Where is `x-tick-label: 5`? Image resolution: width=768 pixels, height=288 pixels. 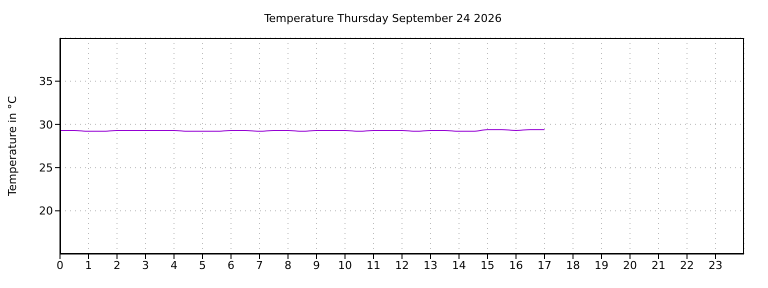
x-tick-label: 5 is located at coordinates (202, 265).